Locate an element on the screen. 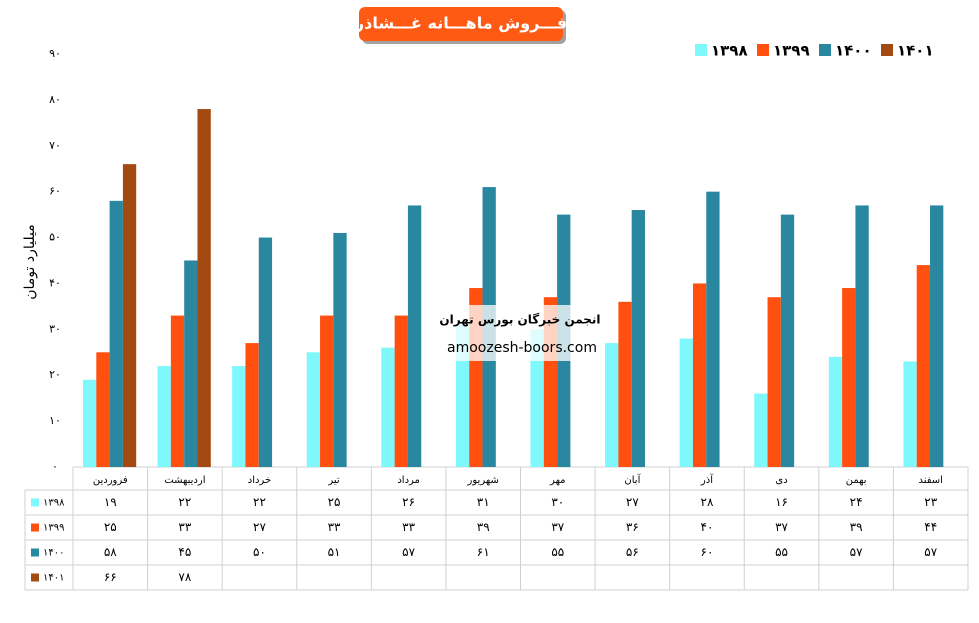 This screenshot has height=623, width=979. x-tick-label: دی is located at coordinates (781, 480).